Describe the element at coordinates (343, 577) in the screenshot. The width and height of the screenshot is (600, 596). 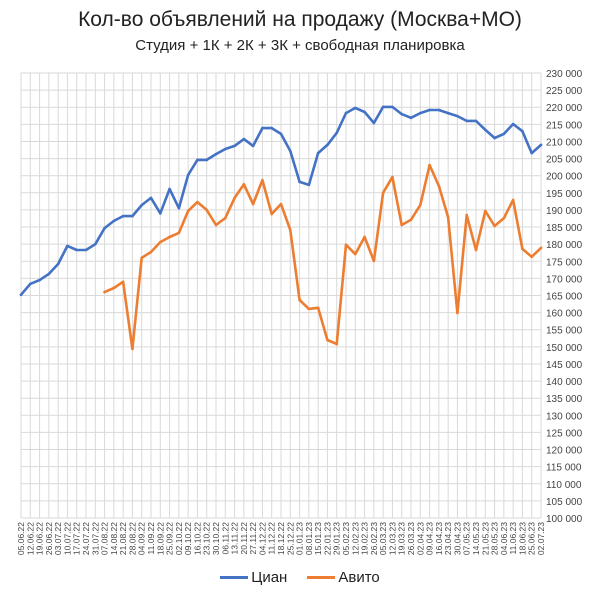
I see `legend-item-avito: Авито` at that location.